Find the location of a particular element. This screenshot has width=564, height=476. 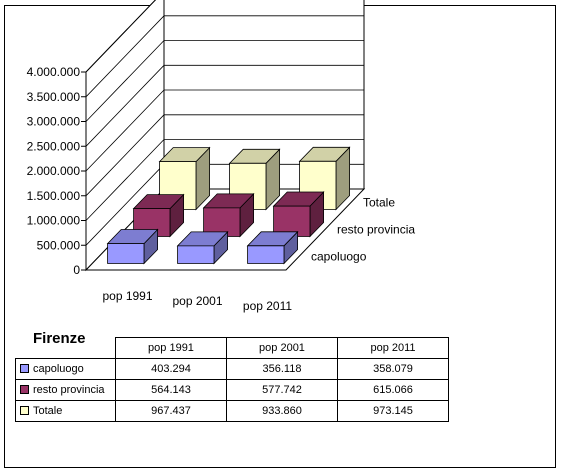

series-label: Totale is located at coordinates (379, 203).